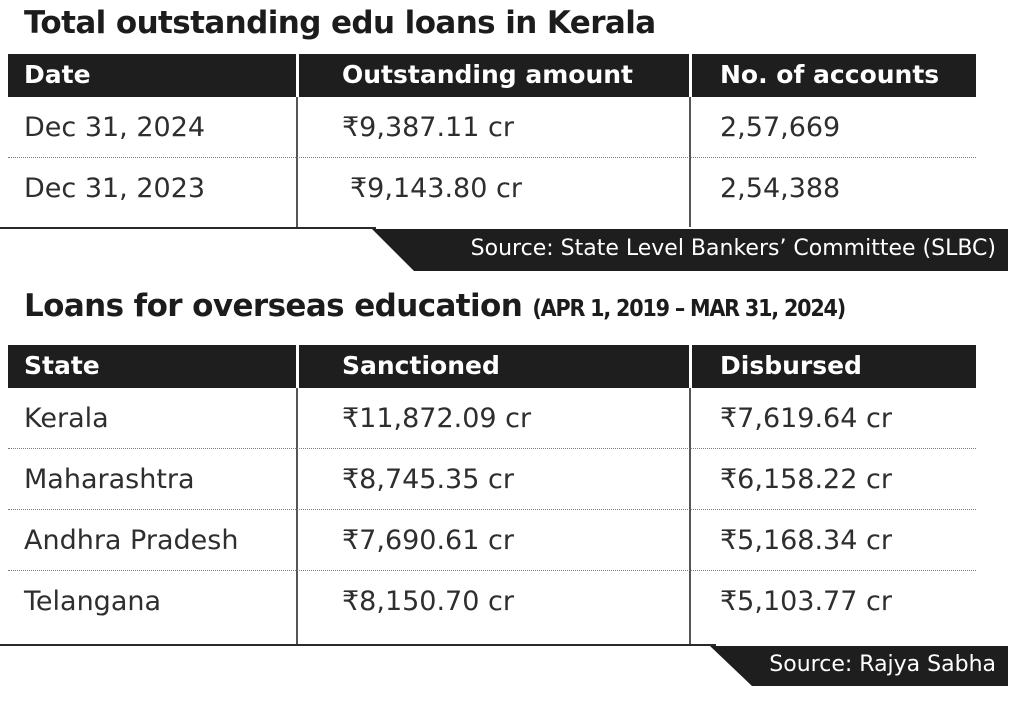 The image size is (1024, 719). What do you see at coordinates (115, 188) in the screenshot?
I see `cell-date: Dec 31, 2023` at bounding box center [115, 188].